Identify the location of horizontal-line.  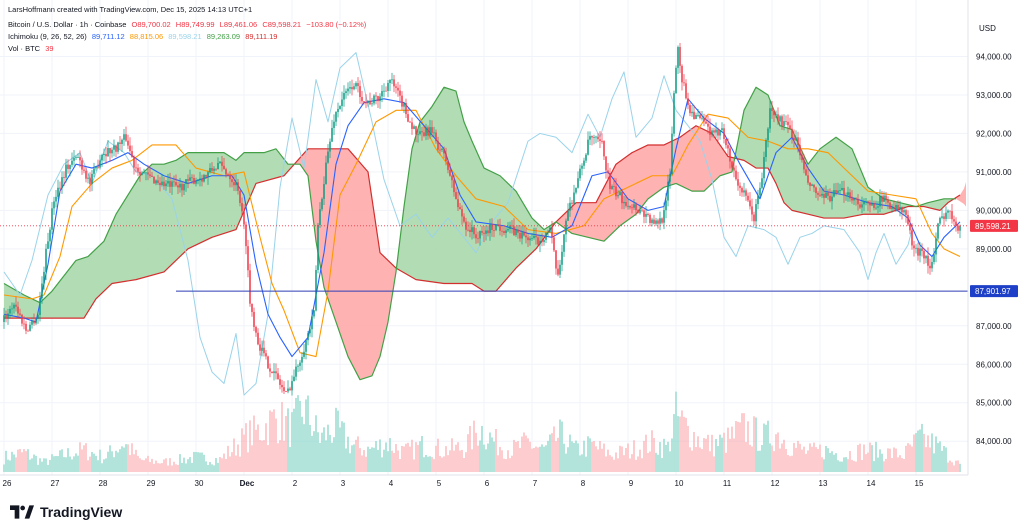
(484, 258).